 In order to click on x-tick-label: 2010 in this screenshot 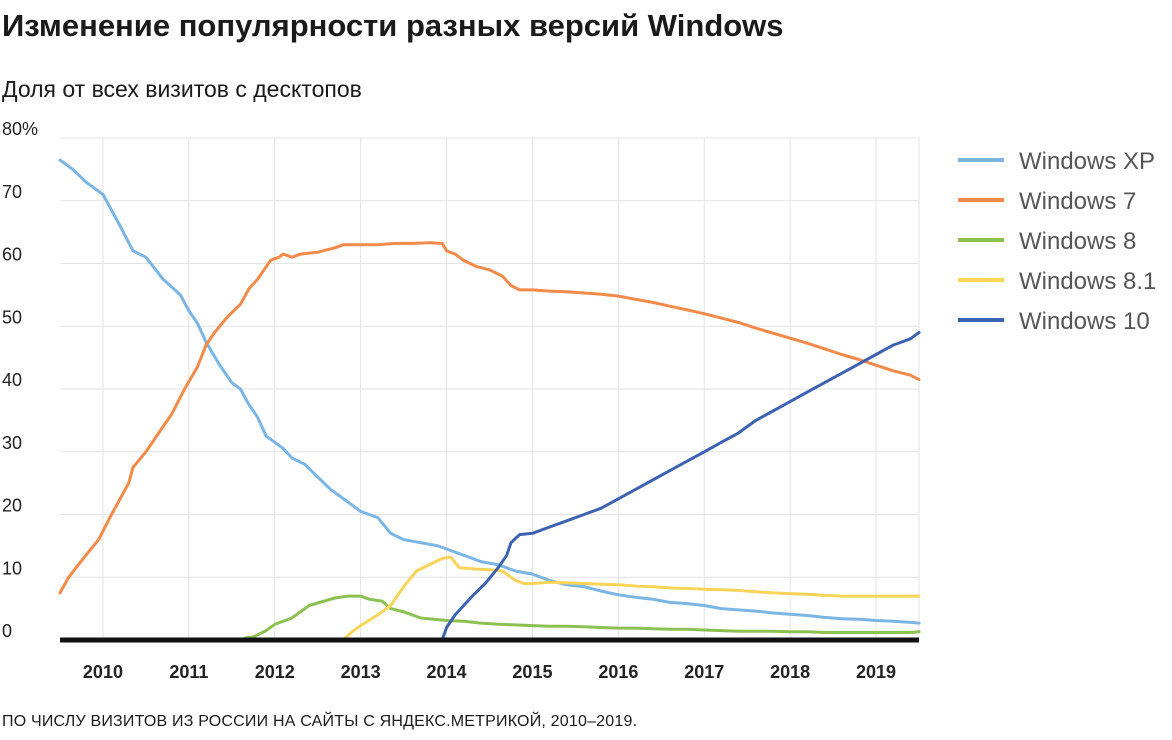, I will do `click(103, 672)`.